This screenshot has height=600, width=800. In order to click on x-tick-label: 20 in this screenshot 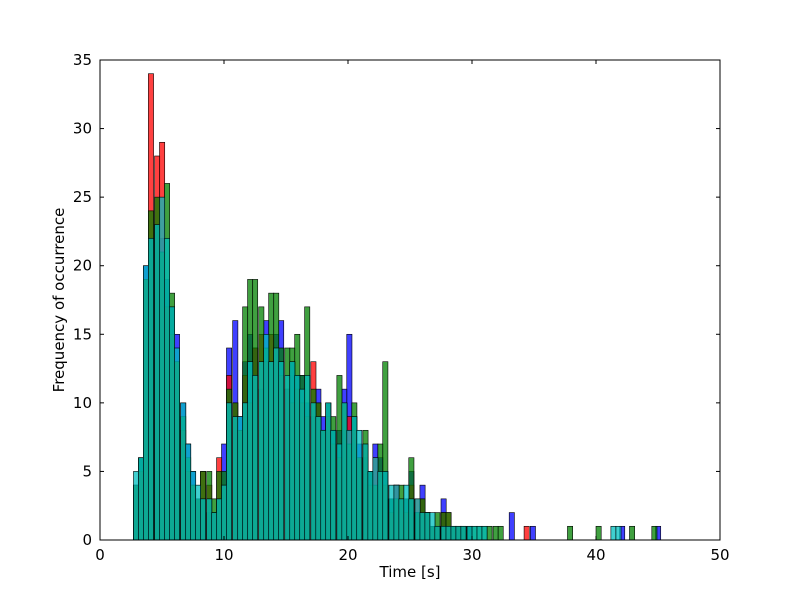, I will do `click(347, 555)`.